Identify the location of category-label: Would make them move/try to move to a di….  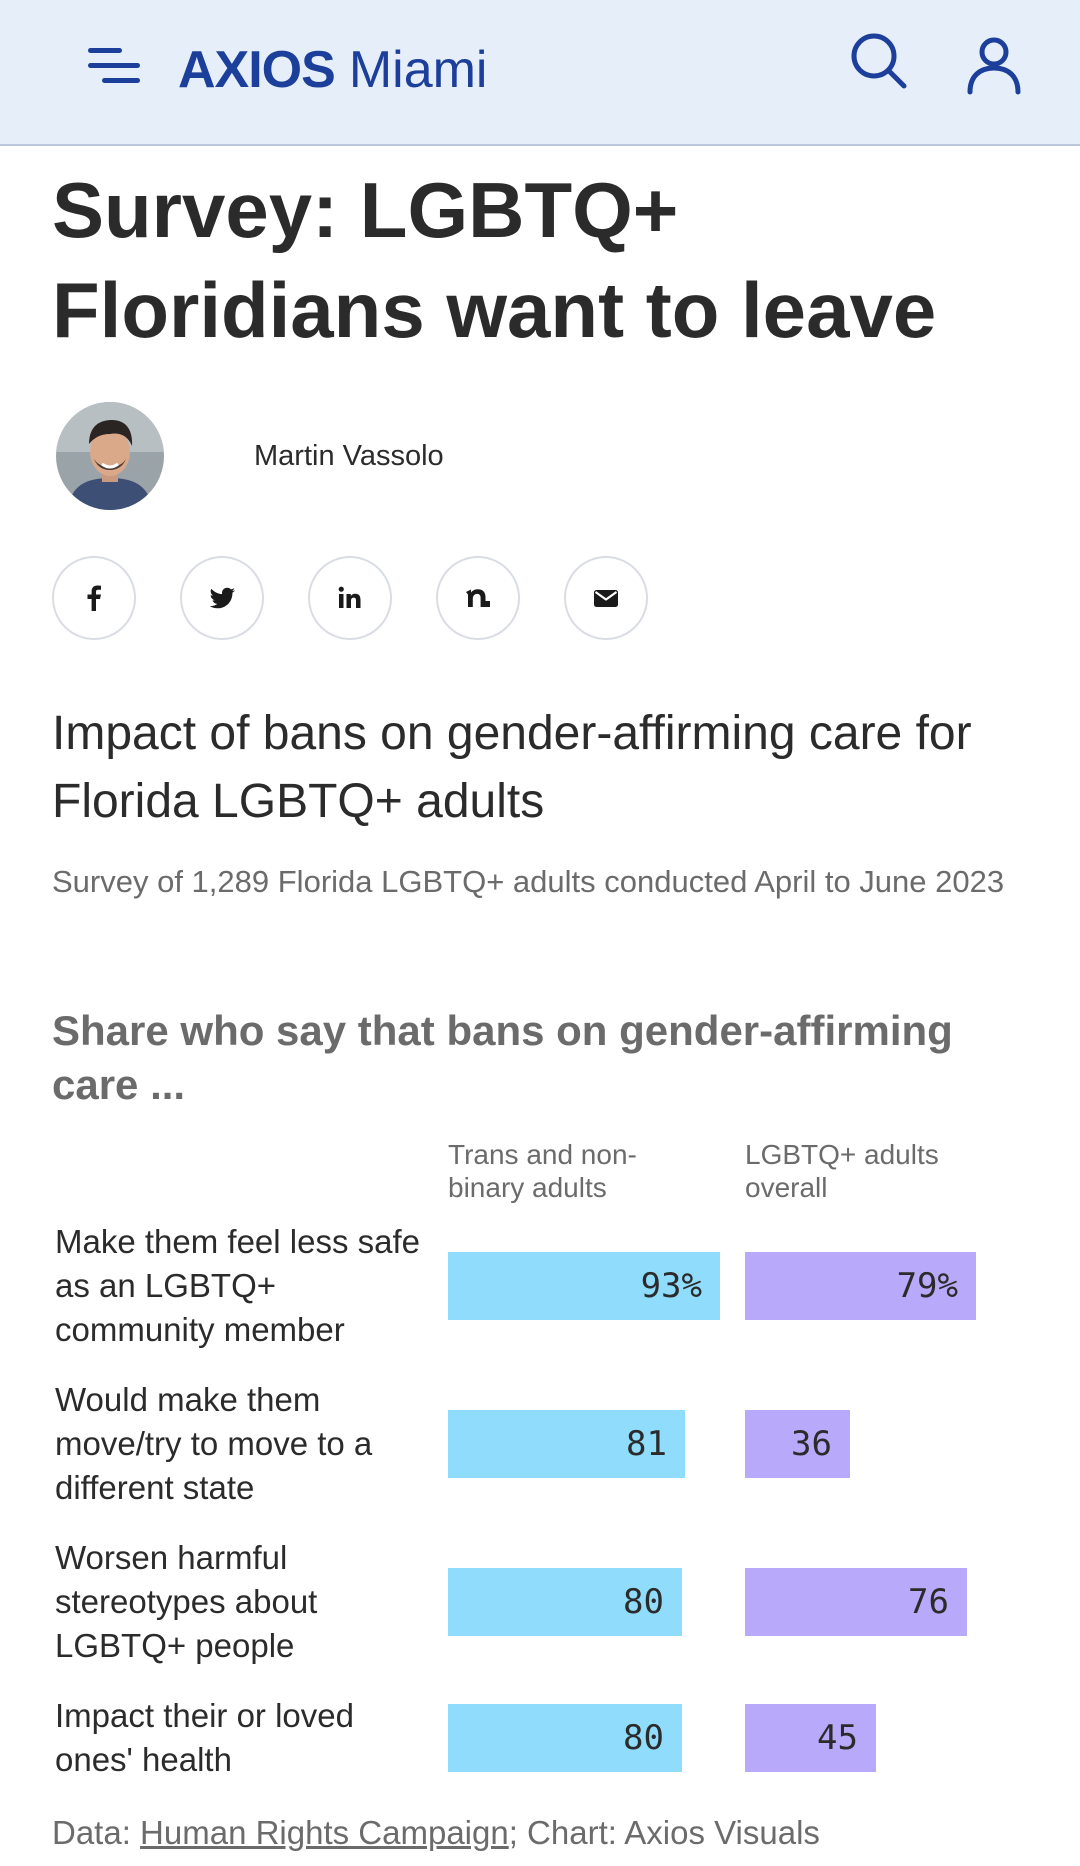
(214, 1443).